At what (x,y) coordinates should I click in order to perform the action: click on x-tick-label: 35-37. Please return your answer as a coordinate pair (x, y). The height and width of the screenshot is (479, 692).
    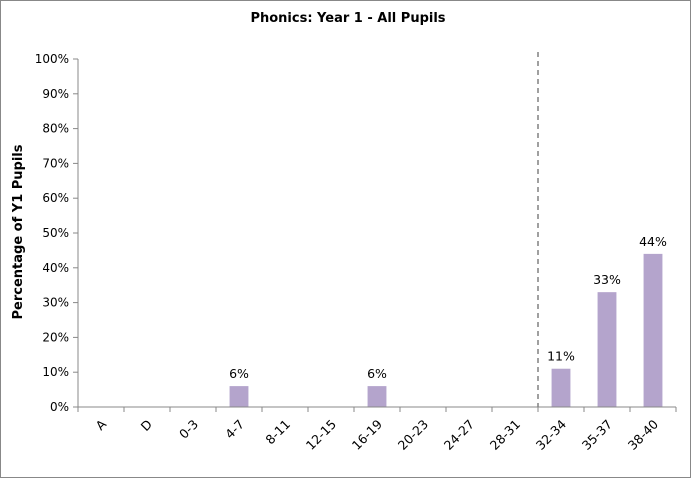
    Looking at the image, I should click on (597, 435).